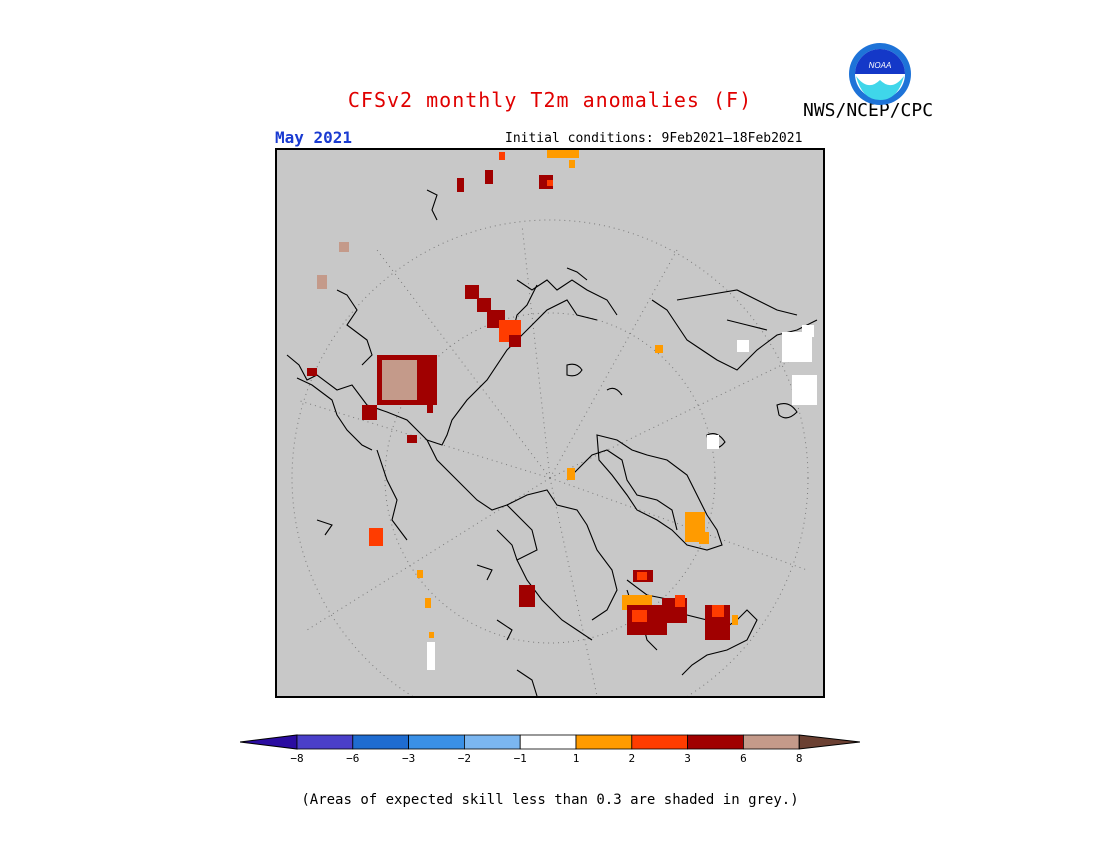 The width and height of the screenshot is (1100, 850). What do you see at coordinates (799, 758) in the screenshot?
I see `colorbar-tick-label: 8` at bounding box center [799, 758].